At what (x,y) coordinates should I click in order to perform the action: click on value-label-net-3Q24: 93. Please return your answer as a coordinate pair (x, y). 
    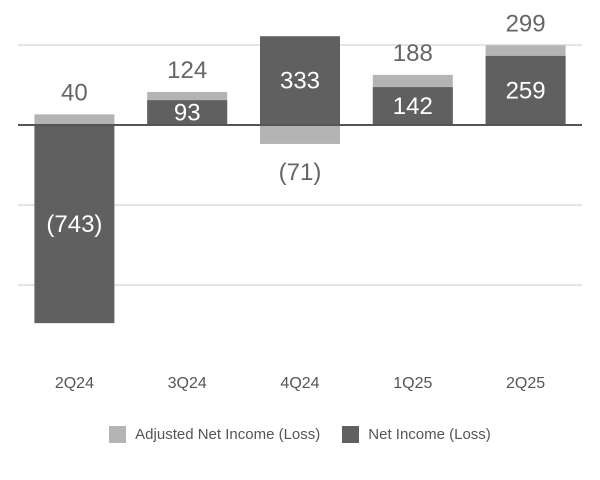
    Looking at the image, I should click on (187, 113).